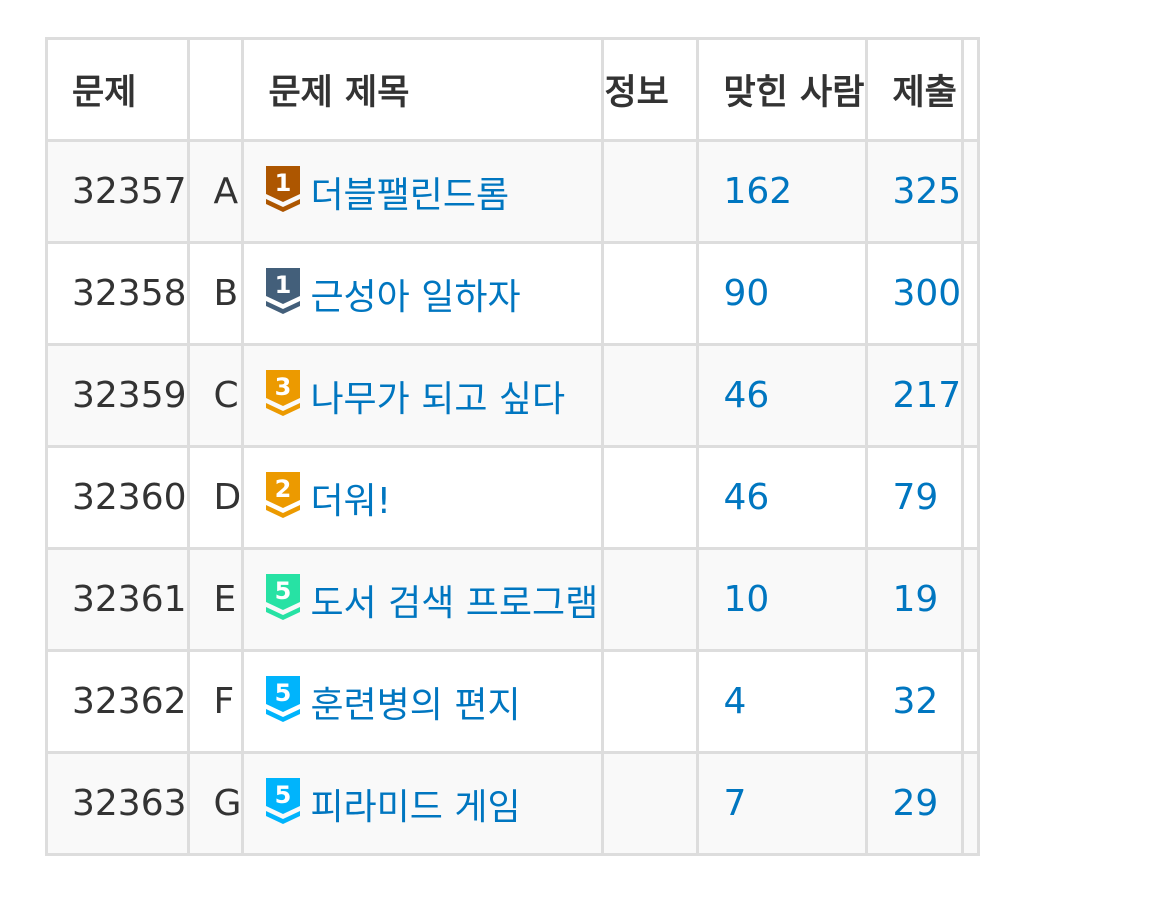  Describe the element at coordinates (735, 803) in the screenshot. I see `solved-count-link: 7` at that location.